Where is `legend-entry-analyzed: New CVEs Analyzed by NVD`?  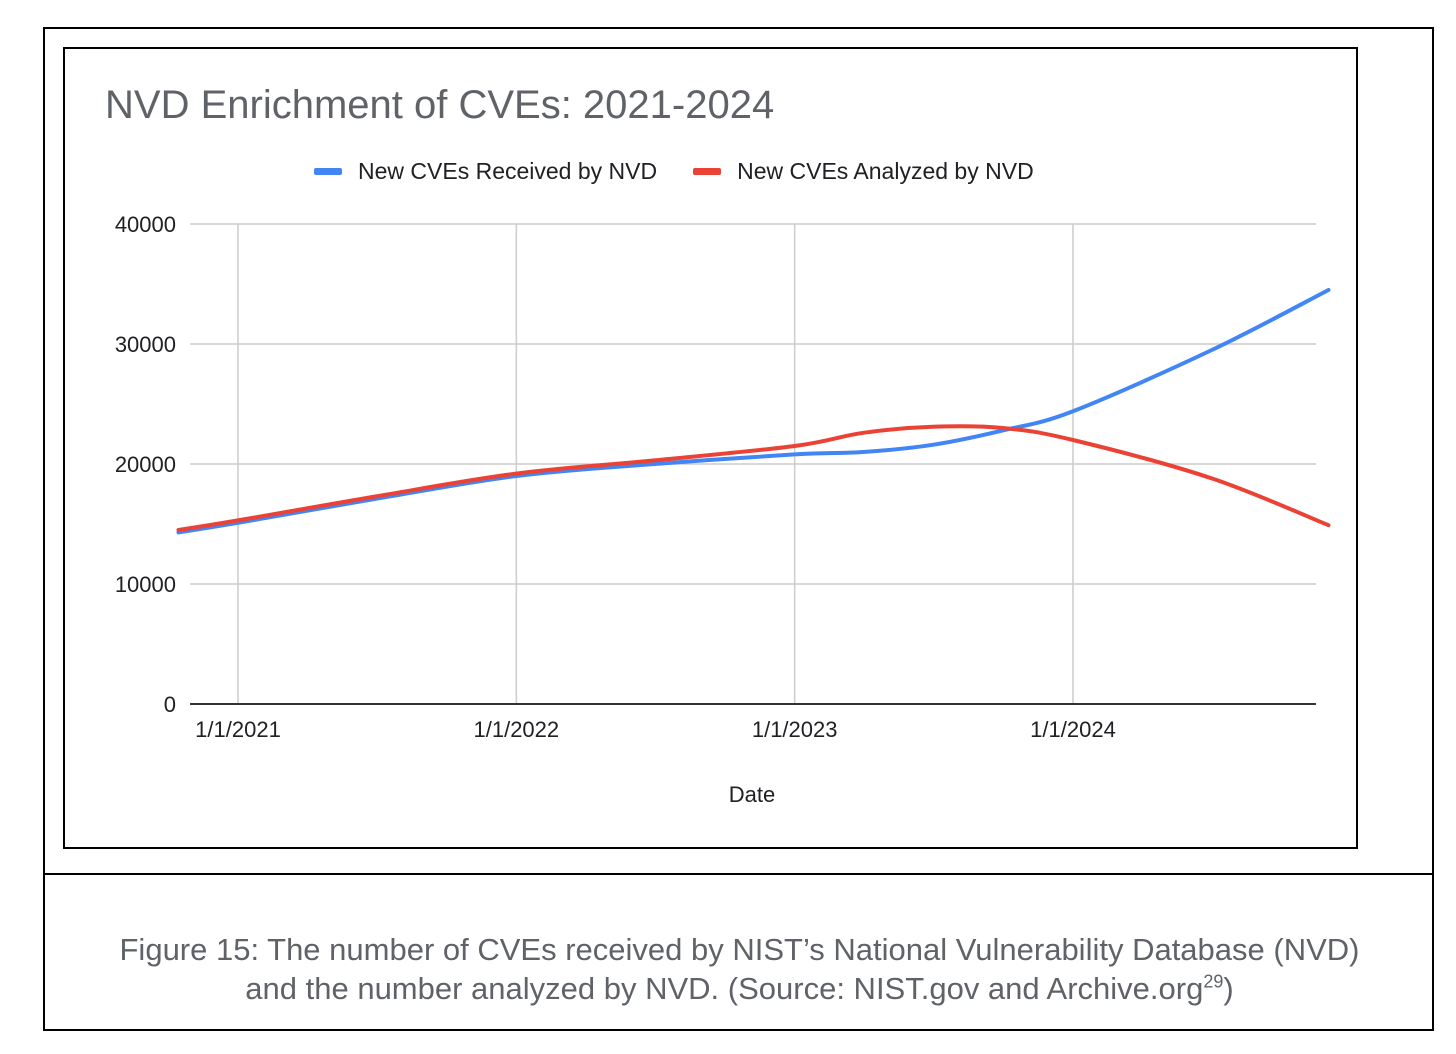 legend-entry-analyzed: New CVEs Analyzed by NVD is located at coordinates (863, 171).